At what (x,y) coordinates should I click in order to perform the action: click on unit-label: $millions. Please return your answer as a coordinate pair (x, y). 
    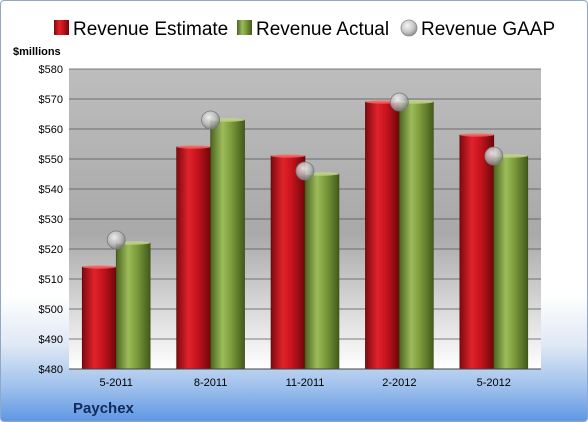
    Looking at the image, I should click on (37, 52).